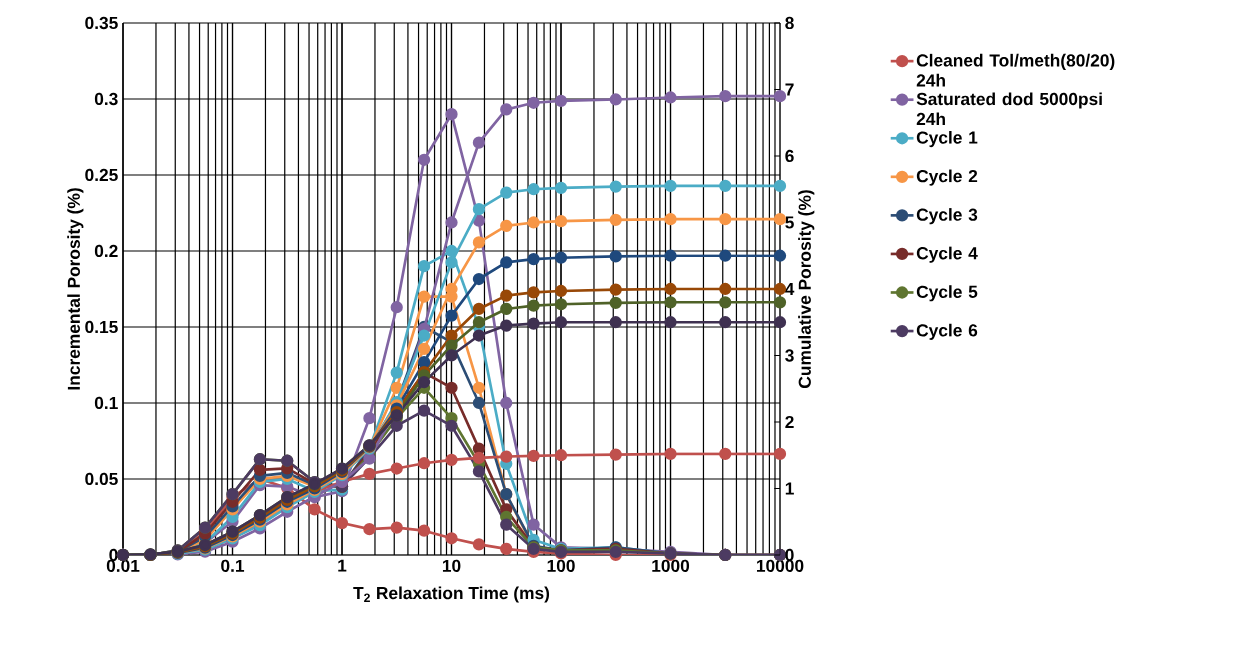 This screenshot has width=1234, height=656. What do you see at coordinates (947, 254) in the screenshot?
I see `legend-label: Cycle 4` at bounding box center [947, 254].